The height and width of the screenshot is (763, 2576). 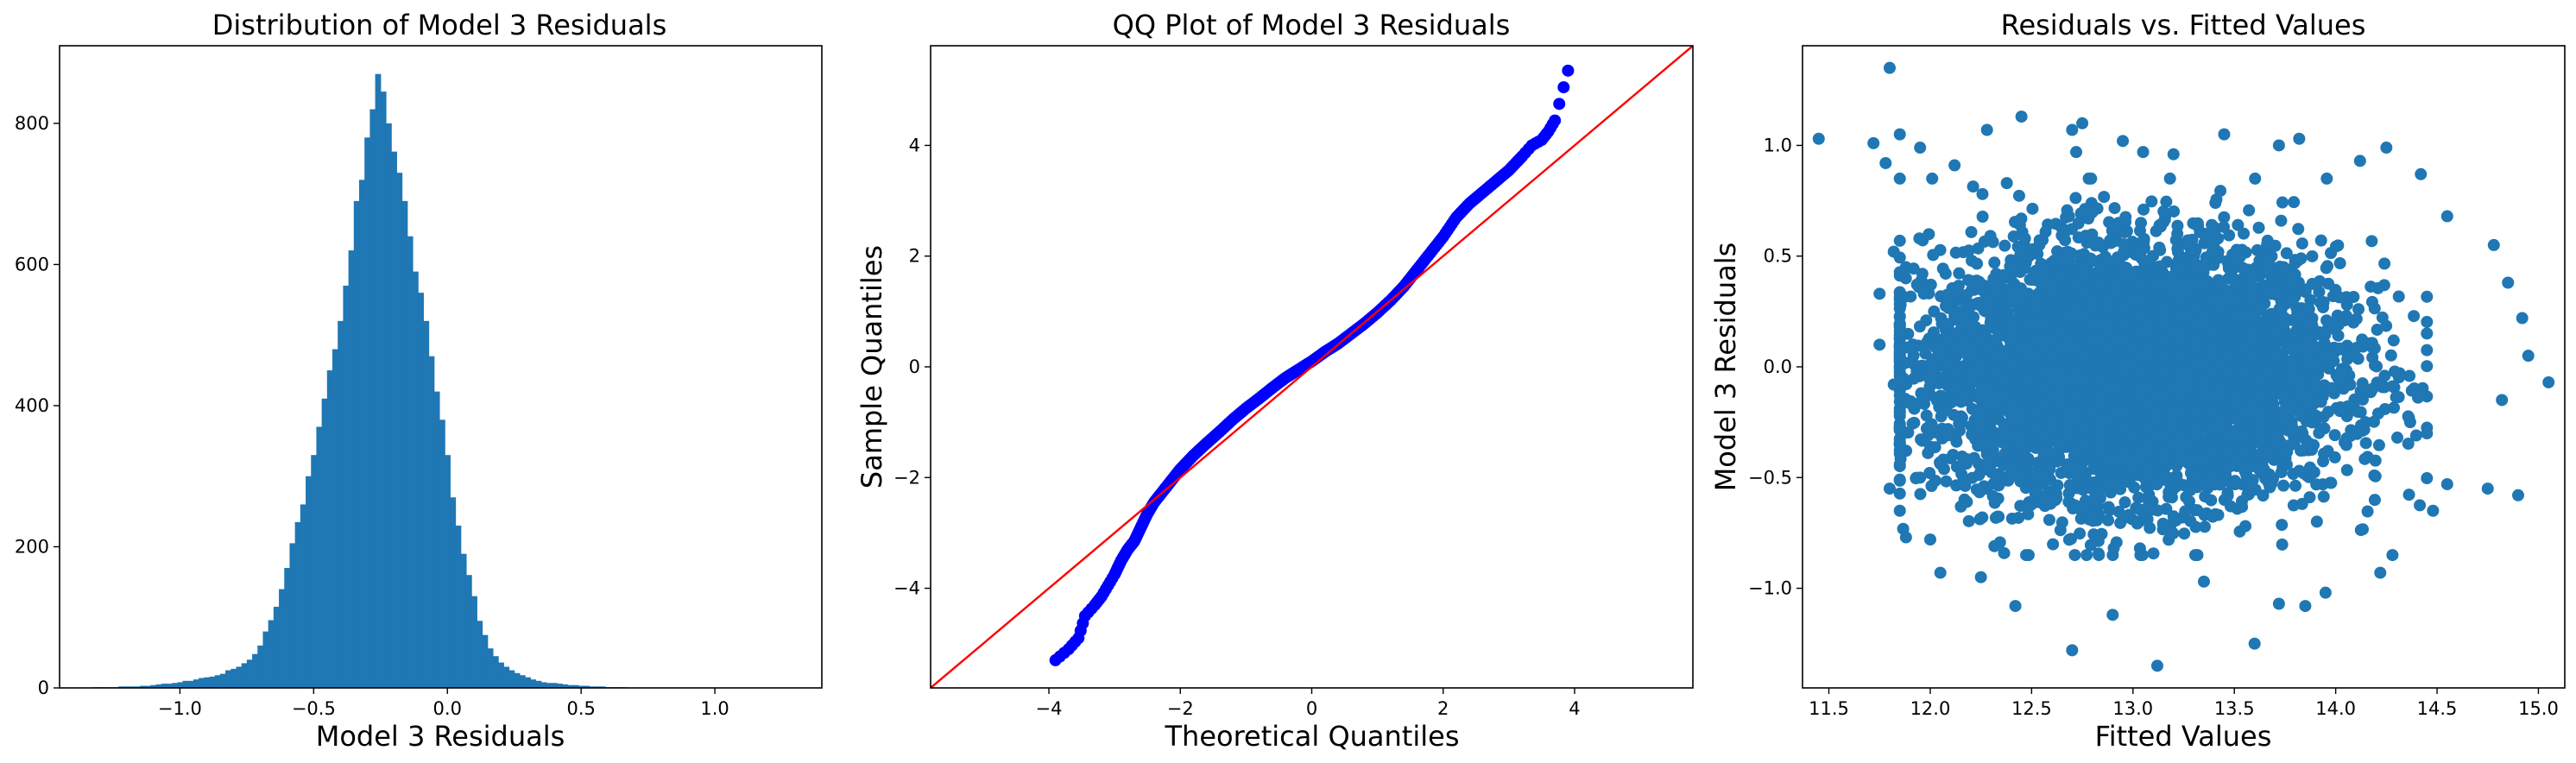 What do you see at coordinates (1312, 25) in the screenshot?
I see `qq-plot-title: QQ Plot of Model 3 Residuals` at bounding box center [1312, 25].